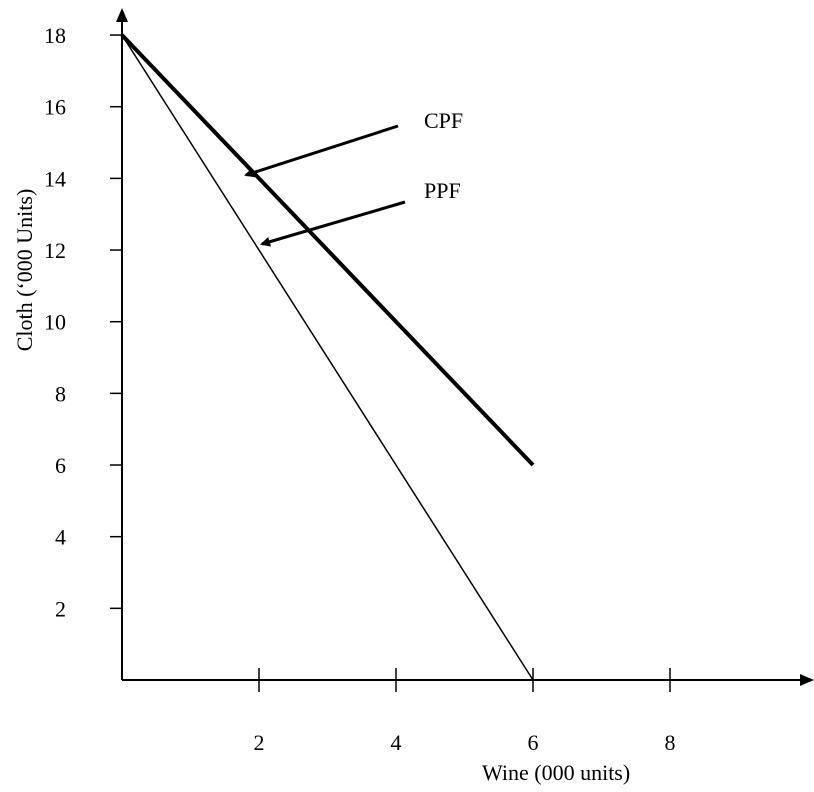  I want to click on y-axis-label: Cloth (‘000 Units), so click(24, 270).